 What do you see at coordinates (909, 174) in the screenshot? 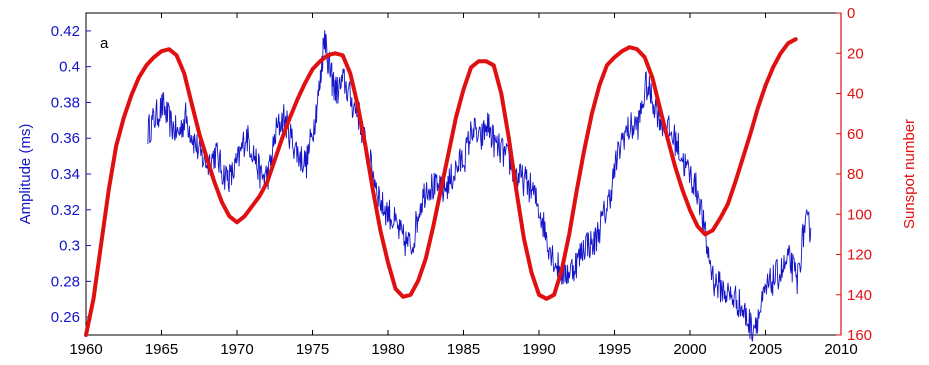
I see `right-axis-label: Sunspot number` at bounding box center [909, 174].